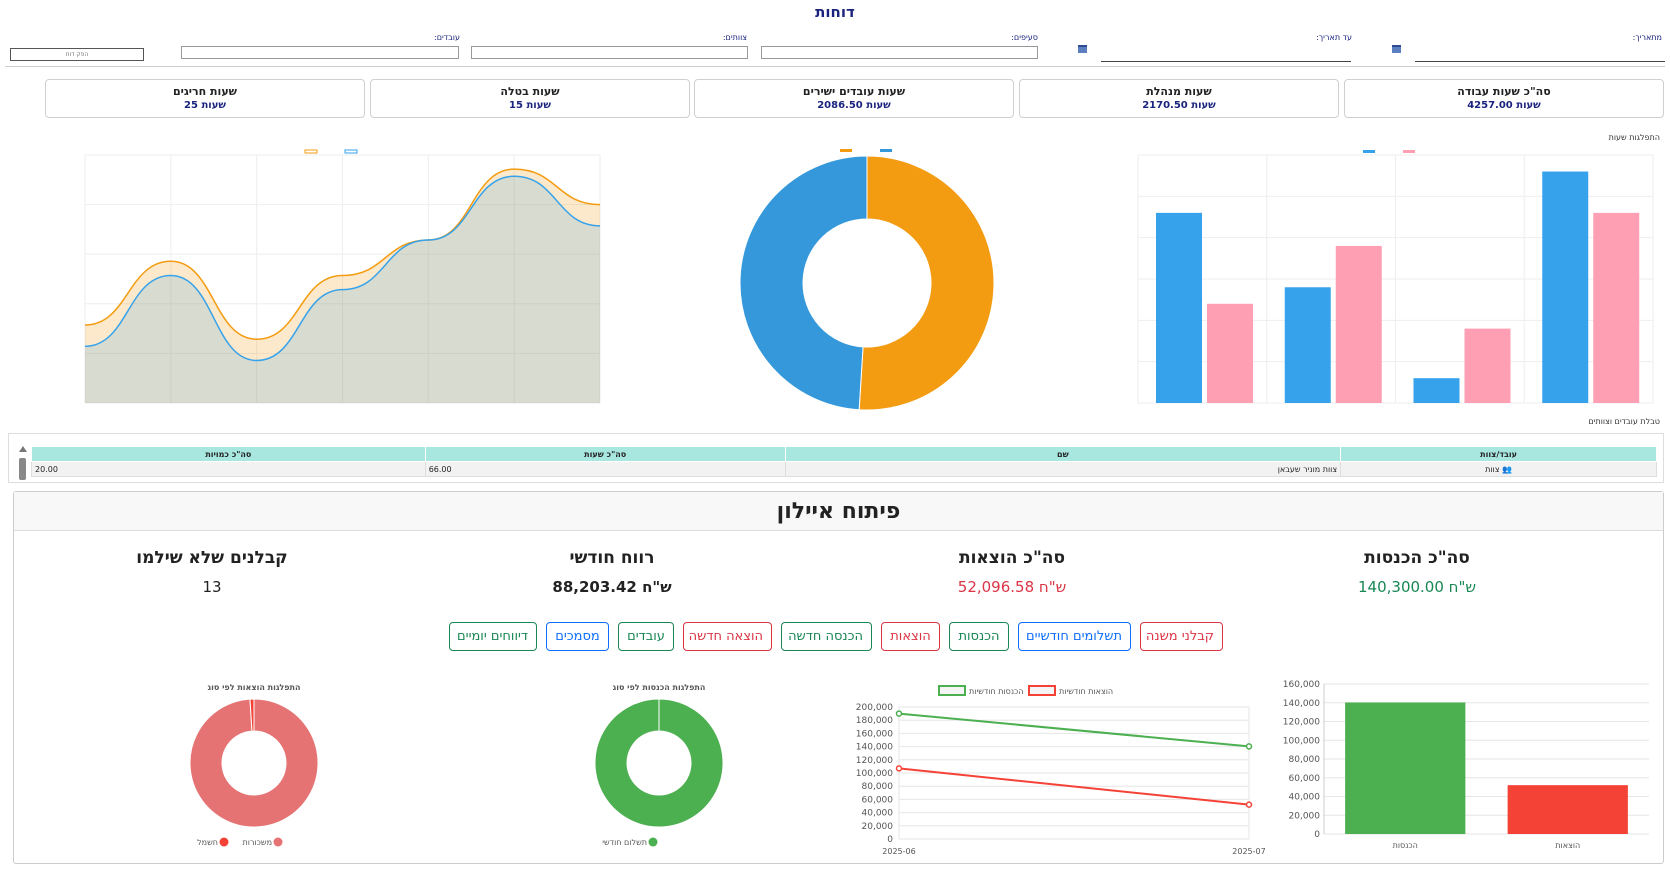  I want to click on team-icon: 👥, so click(1507, 469).